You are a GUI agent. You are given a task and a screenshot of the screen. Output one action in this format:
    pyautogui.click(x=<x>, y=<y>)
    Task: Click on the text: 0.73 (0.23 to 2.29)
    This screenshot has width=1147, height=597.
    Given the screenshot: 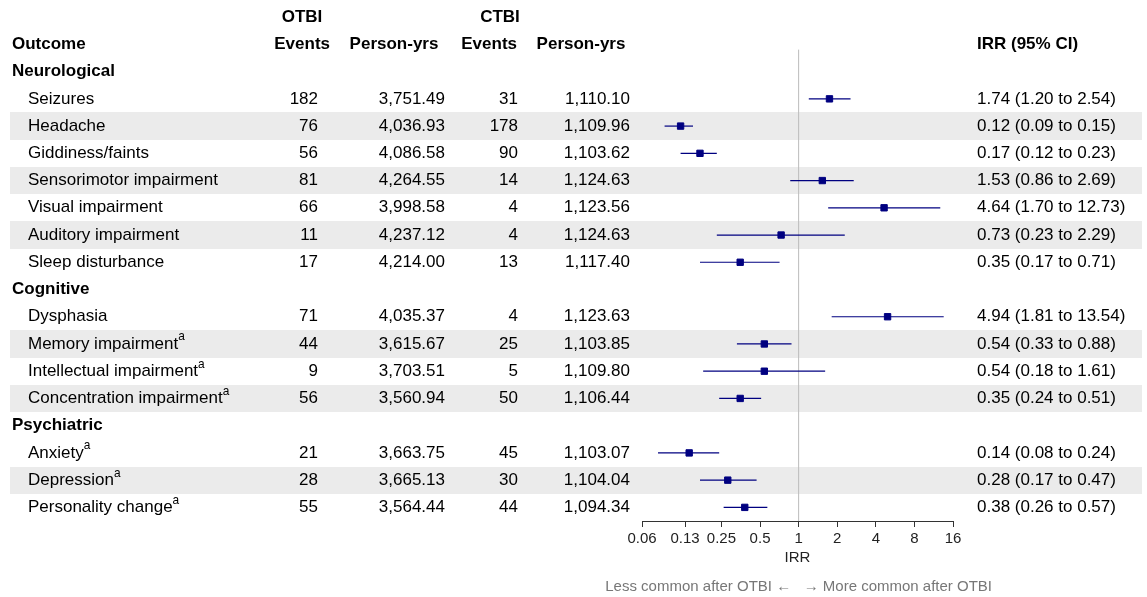 What is the action you would take?
    pyautogui.click(x=1046, y=234)
    